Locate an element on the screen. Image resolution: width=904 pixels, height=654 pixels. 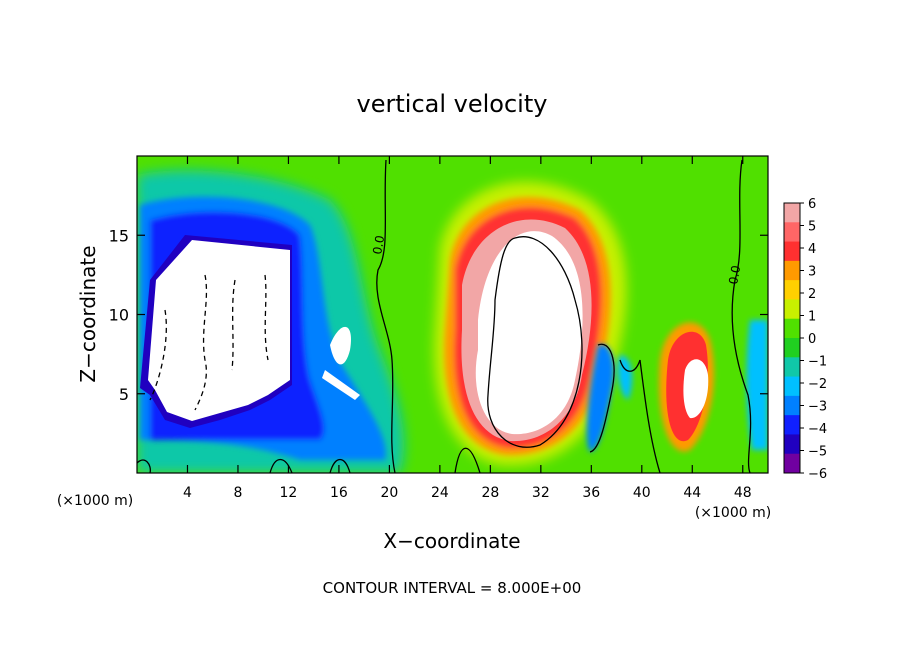
x-axis-label: X−coordinate is located at coordinates (451, 541).